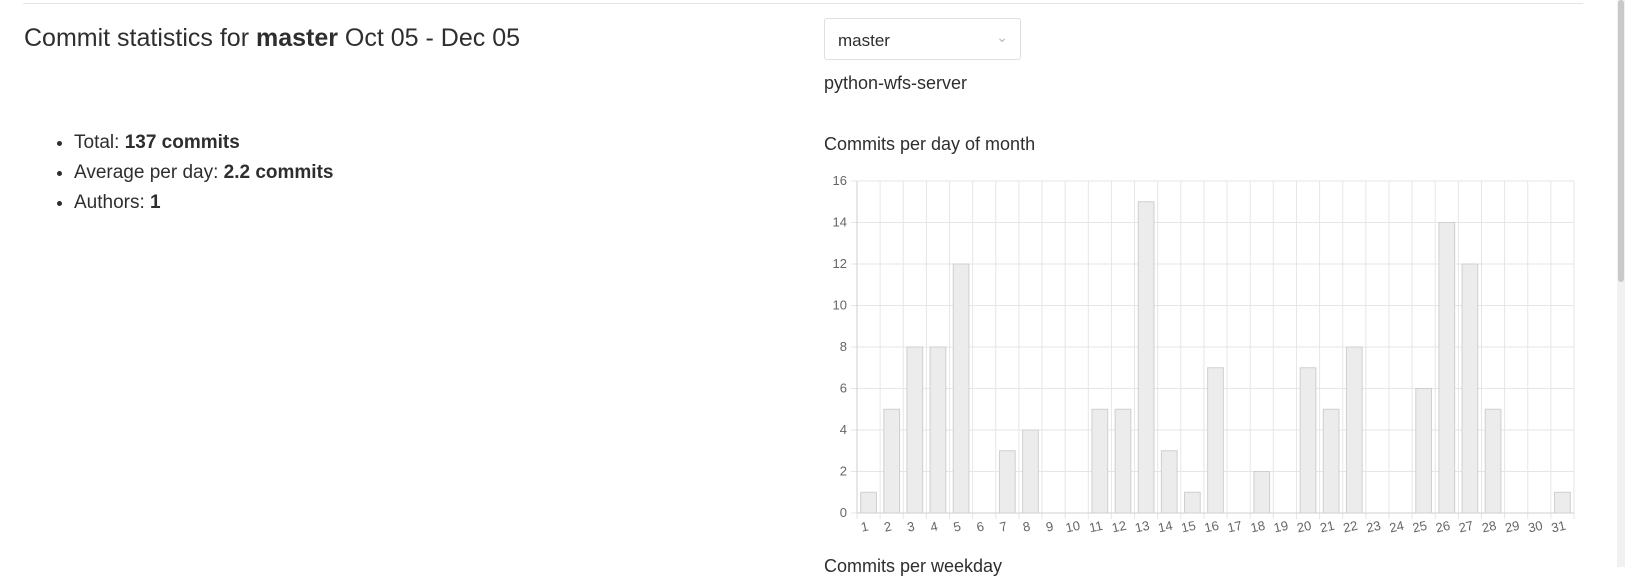 Image resolution: width=1625 pixels, height=577 pixels. What do you see at coordinates (843, 471) in the screenshot?
I see `y-tick-label: 2` at bounding box center [843, 471].